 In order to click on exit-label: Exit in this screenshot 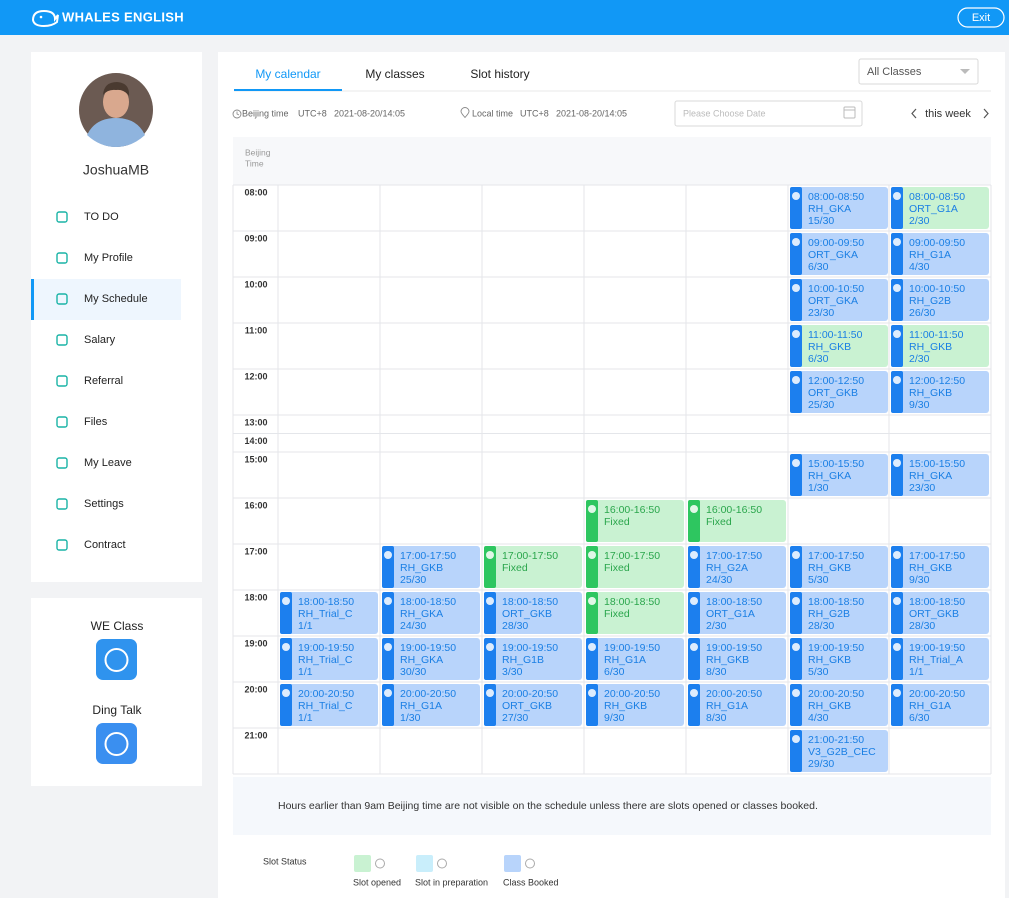, I will do `click(981, 18)`.